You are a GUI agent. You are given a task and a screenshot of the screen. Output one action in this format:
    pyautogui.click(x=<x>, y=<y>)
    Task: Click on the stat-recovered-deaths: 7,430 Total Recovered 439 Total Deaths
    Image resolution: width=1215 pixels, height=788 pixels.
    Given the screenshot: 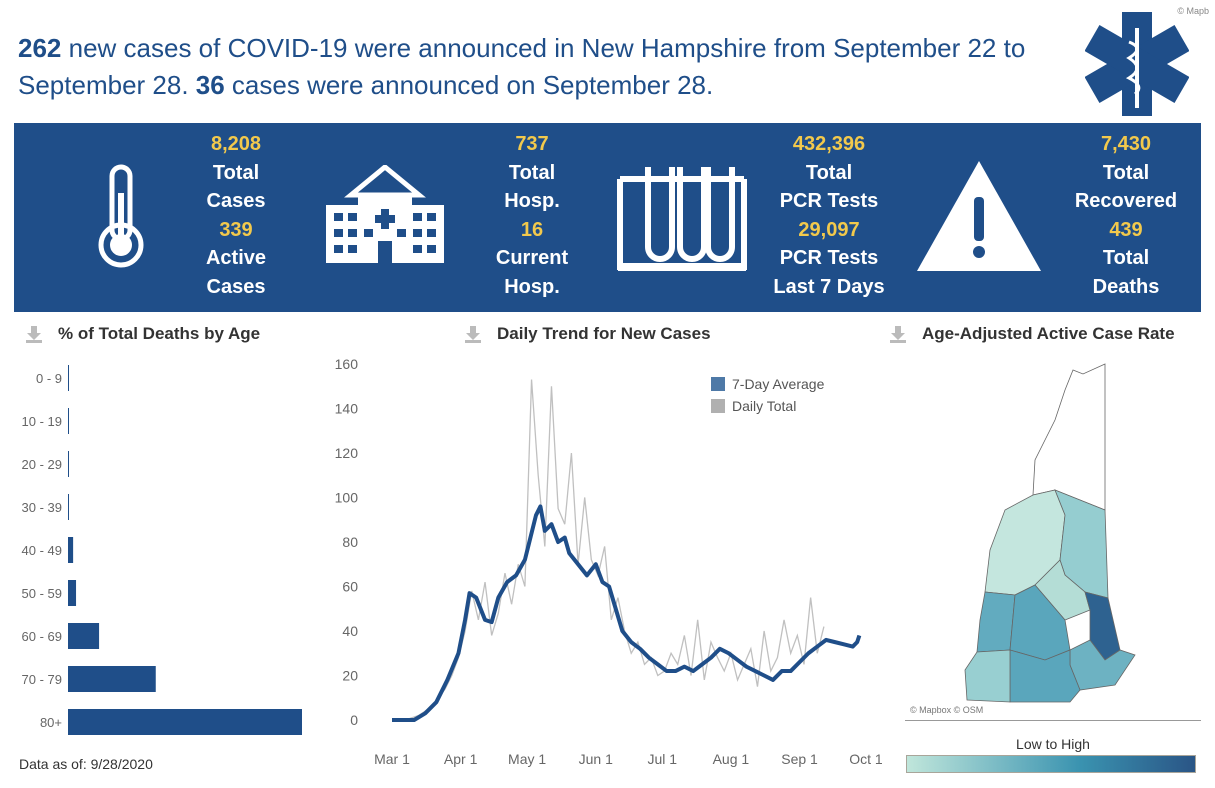 What is the action you would take?
    pyautogui.click(x=1126, y=215)
    